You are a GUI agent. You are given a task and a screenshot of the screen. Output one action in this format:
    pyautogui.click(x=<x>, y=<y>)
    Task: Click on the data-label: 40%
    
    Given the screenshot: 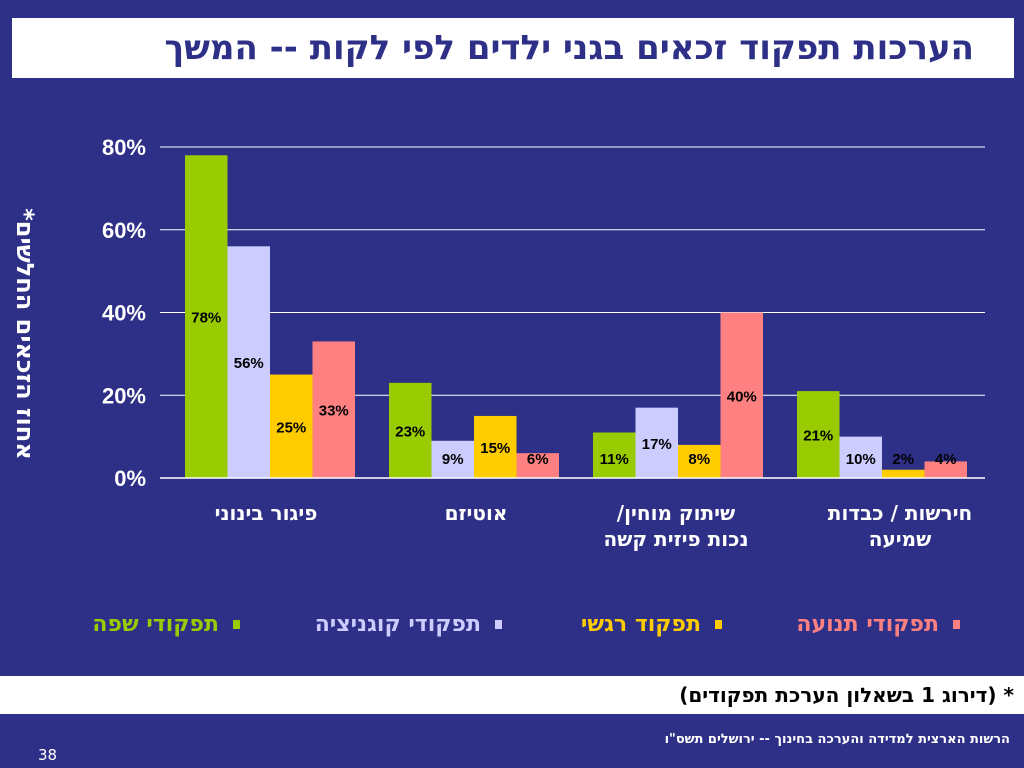 What is the action you would take?
    pyautogui.click(x=742, y=396)
    